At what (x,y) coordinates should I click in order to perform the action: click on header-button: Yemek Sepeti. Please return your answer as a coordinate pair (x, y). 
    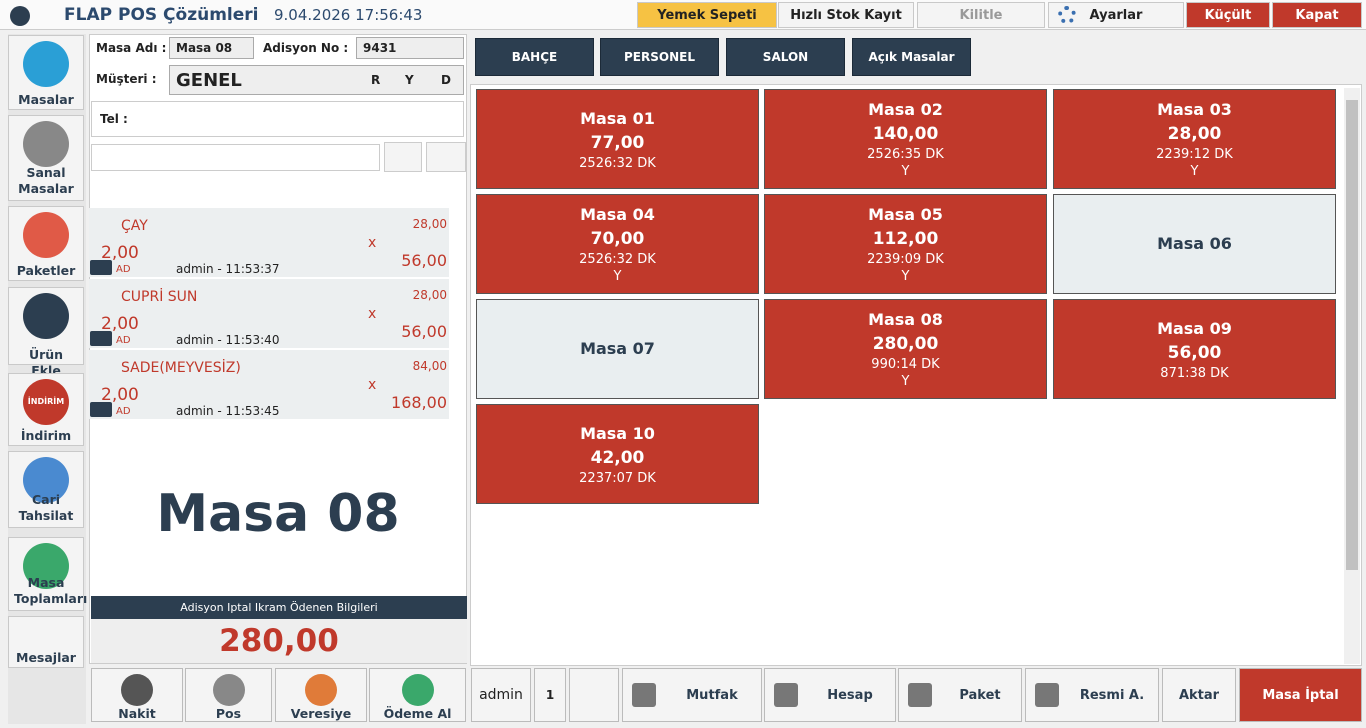
    Looking at the image, I should click on (707, 15).